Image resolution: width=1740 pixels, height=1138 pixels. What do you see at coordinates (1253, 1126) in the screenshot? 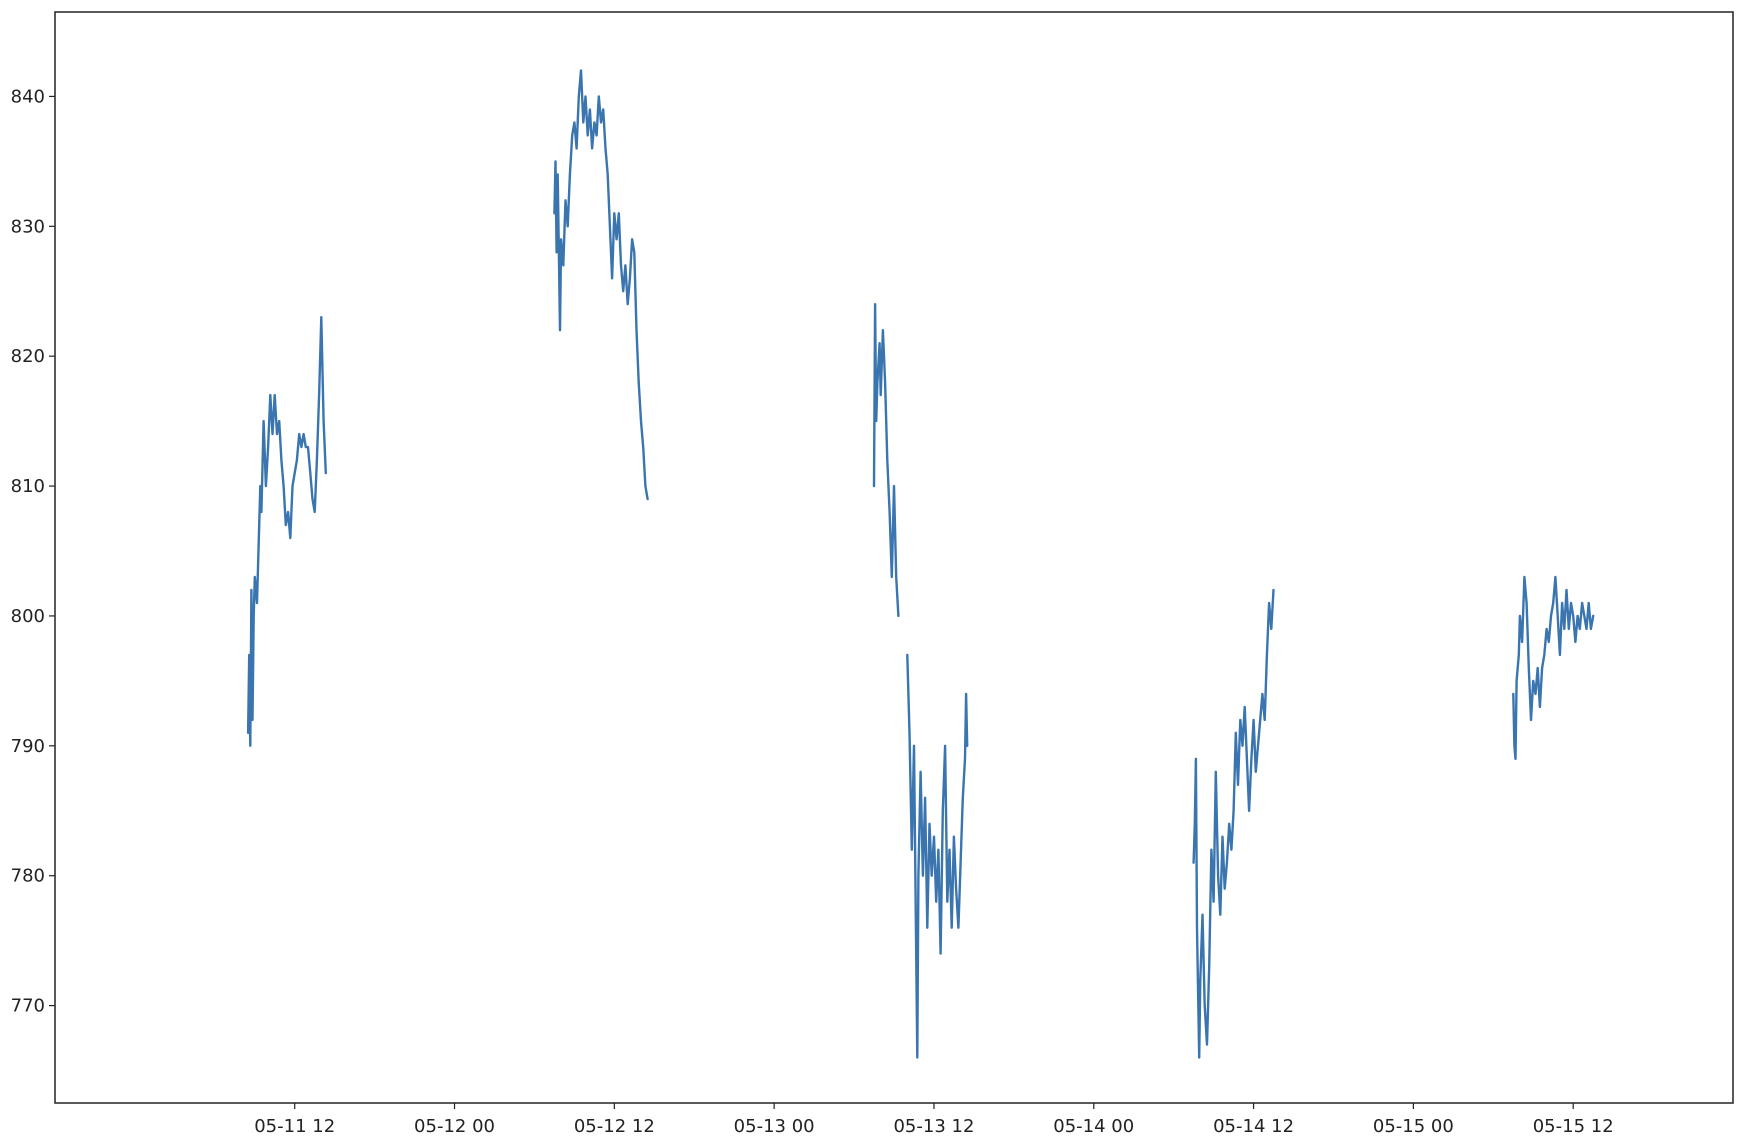
I see `x-tick-label: 05-14 12` at bounding box center [1253, 1126].